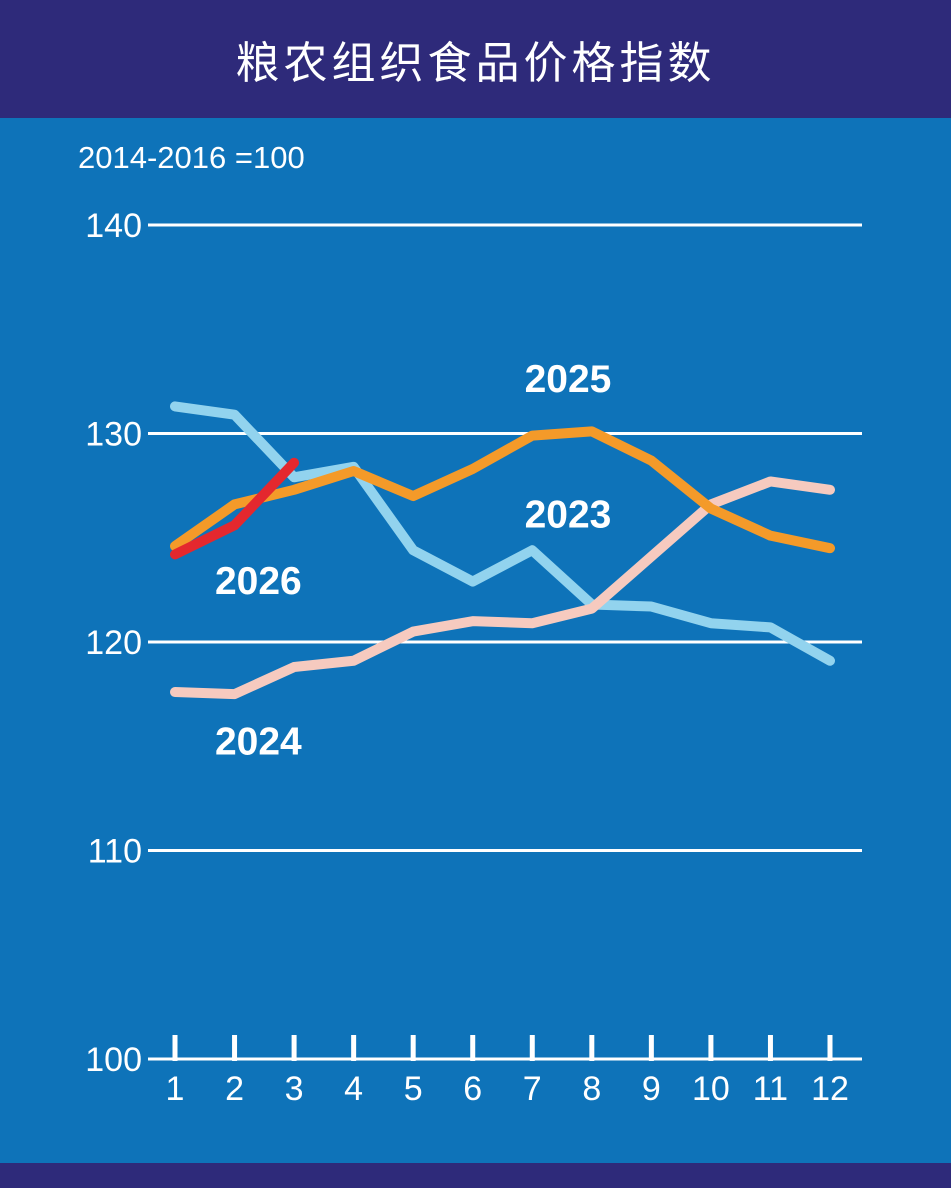 This screenshot has height=1188, width=951. I want to click on page-title: 粮农组织食品价格指数, so click(475, 63).